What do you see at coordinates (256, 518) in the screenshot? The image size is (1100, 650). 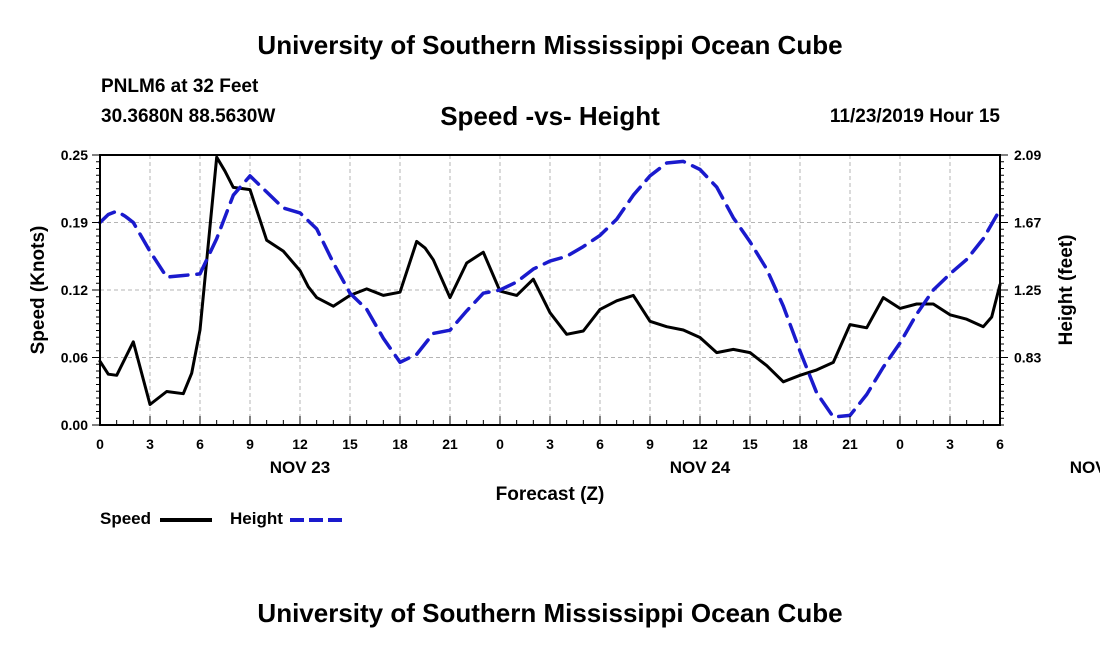 I see `legend-height-label: Height` at bounding box center [256, 518].